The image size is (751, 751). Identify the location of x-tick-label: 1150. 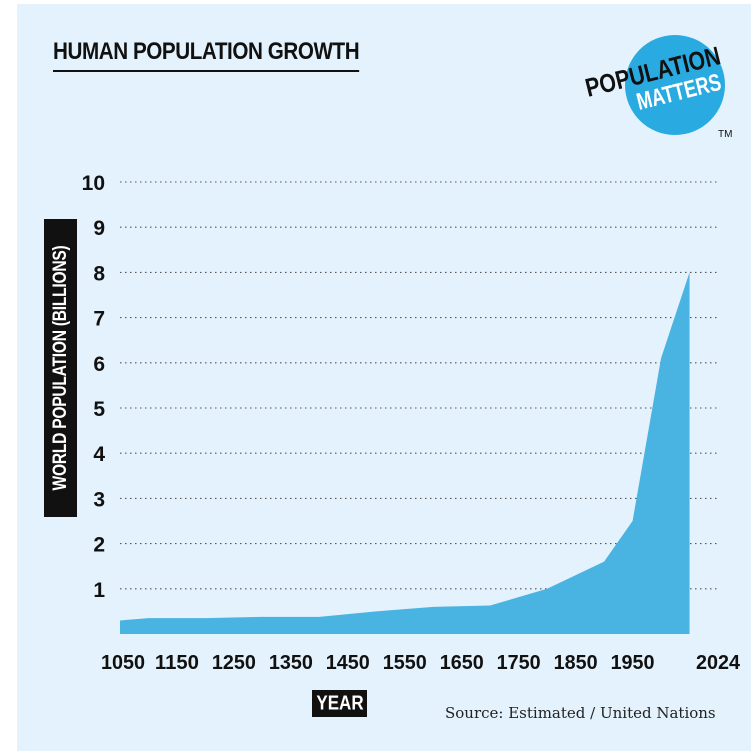
(177, 663).